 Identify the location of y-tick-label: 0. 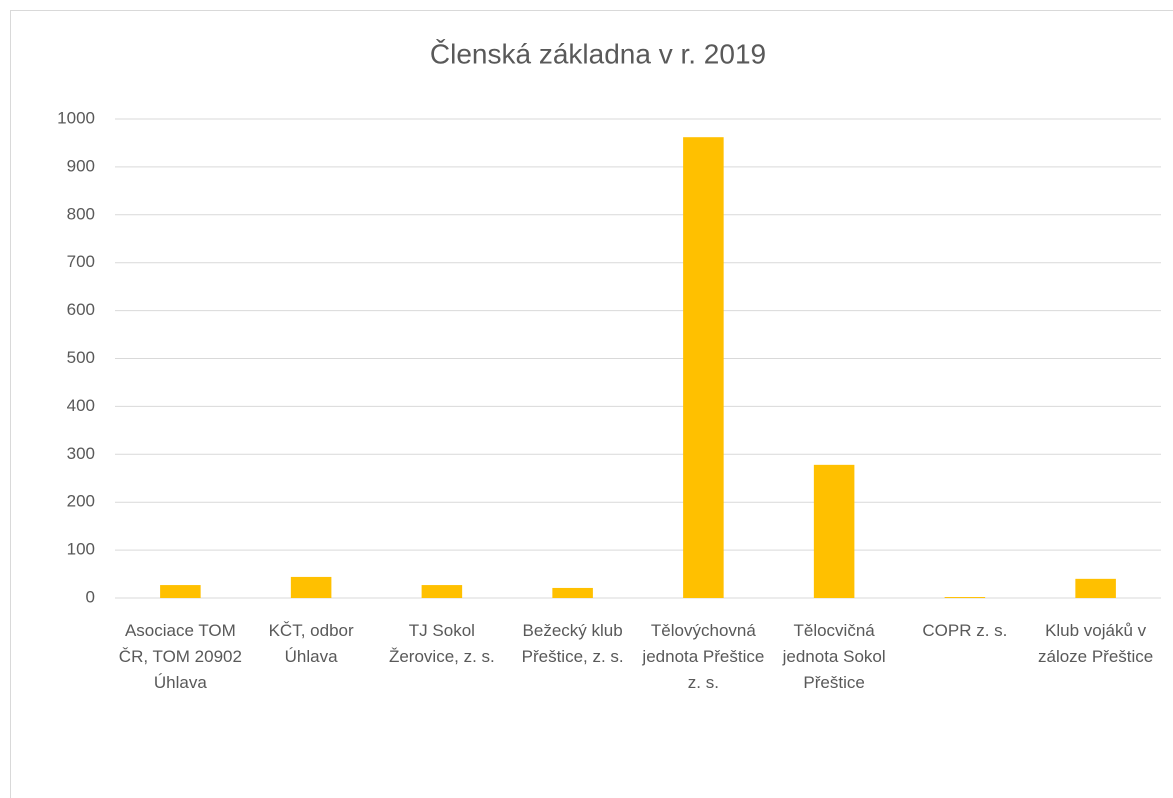
(90, 596).